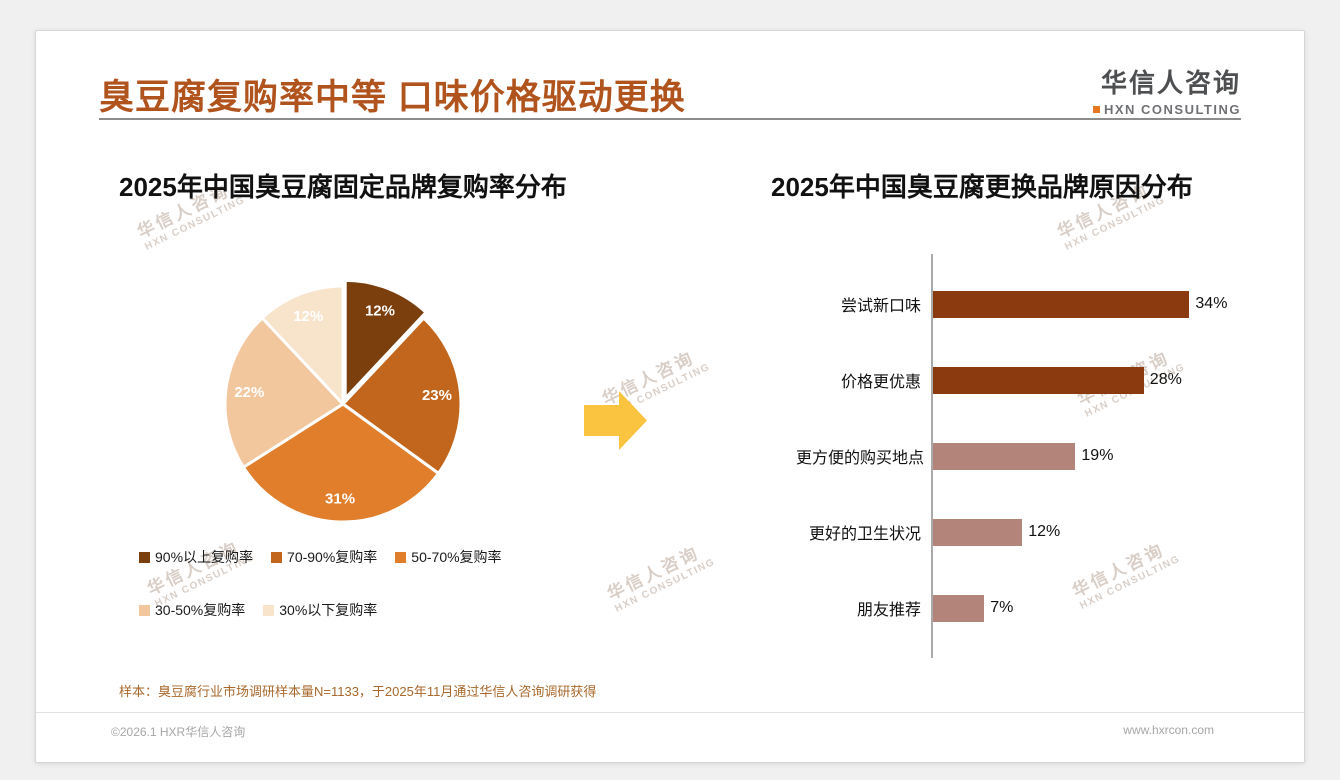 The image size is (1340, 780). What do you see at coordinates (660, 576) in the screenshot?
I see `watermark: 华信人咨询 HXN CONSULTING` at bounding box center [660, 576].